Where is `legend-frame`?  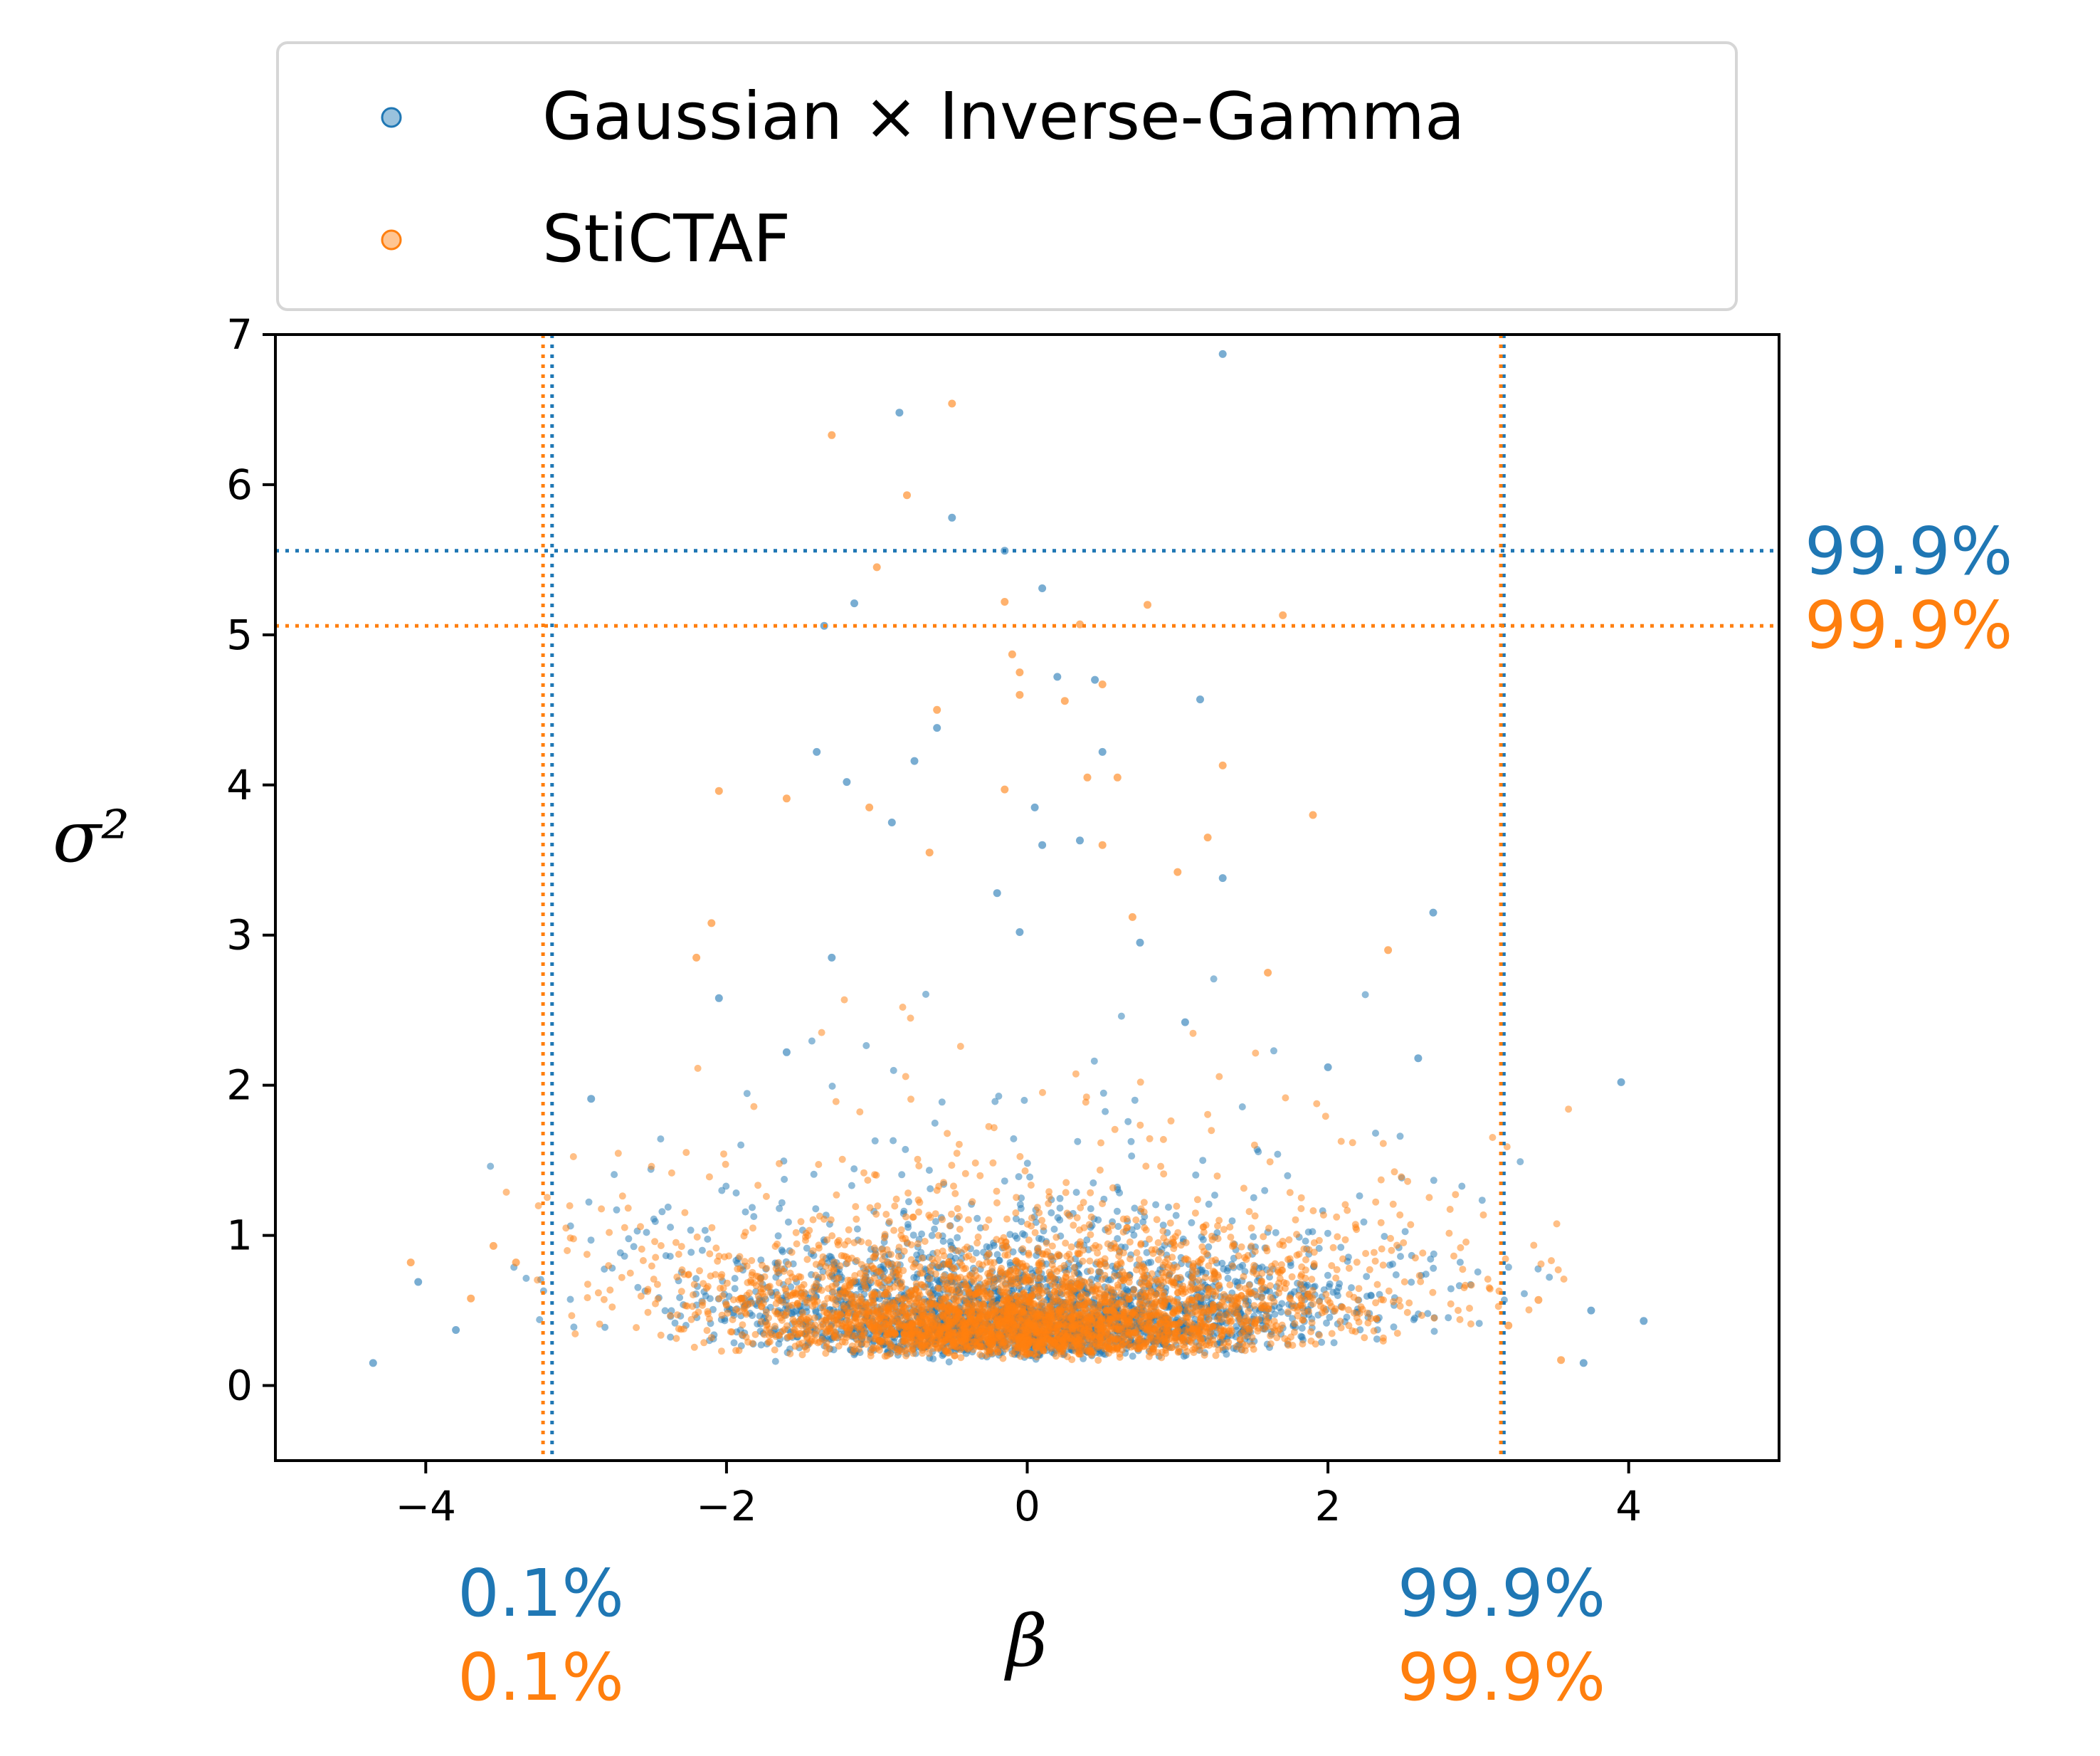
legend-frame is located at coordinates (1007, 176).